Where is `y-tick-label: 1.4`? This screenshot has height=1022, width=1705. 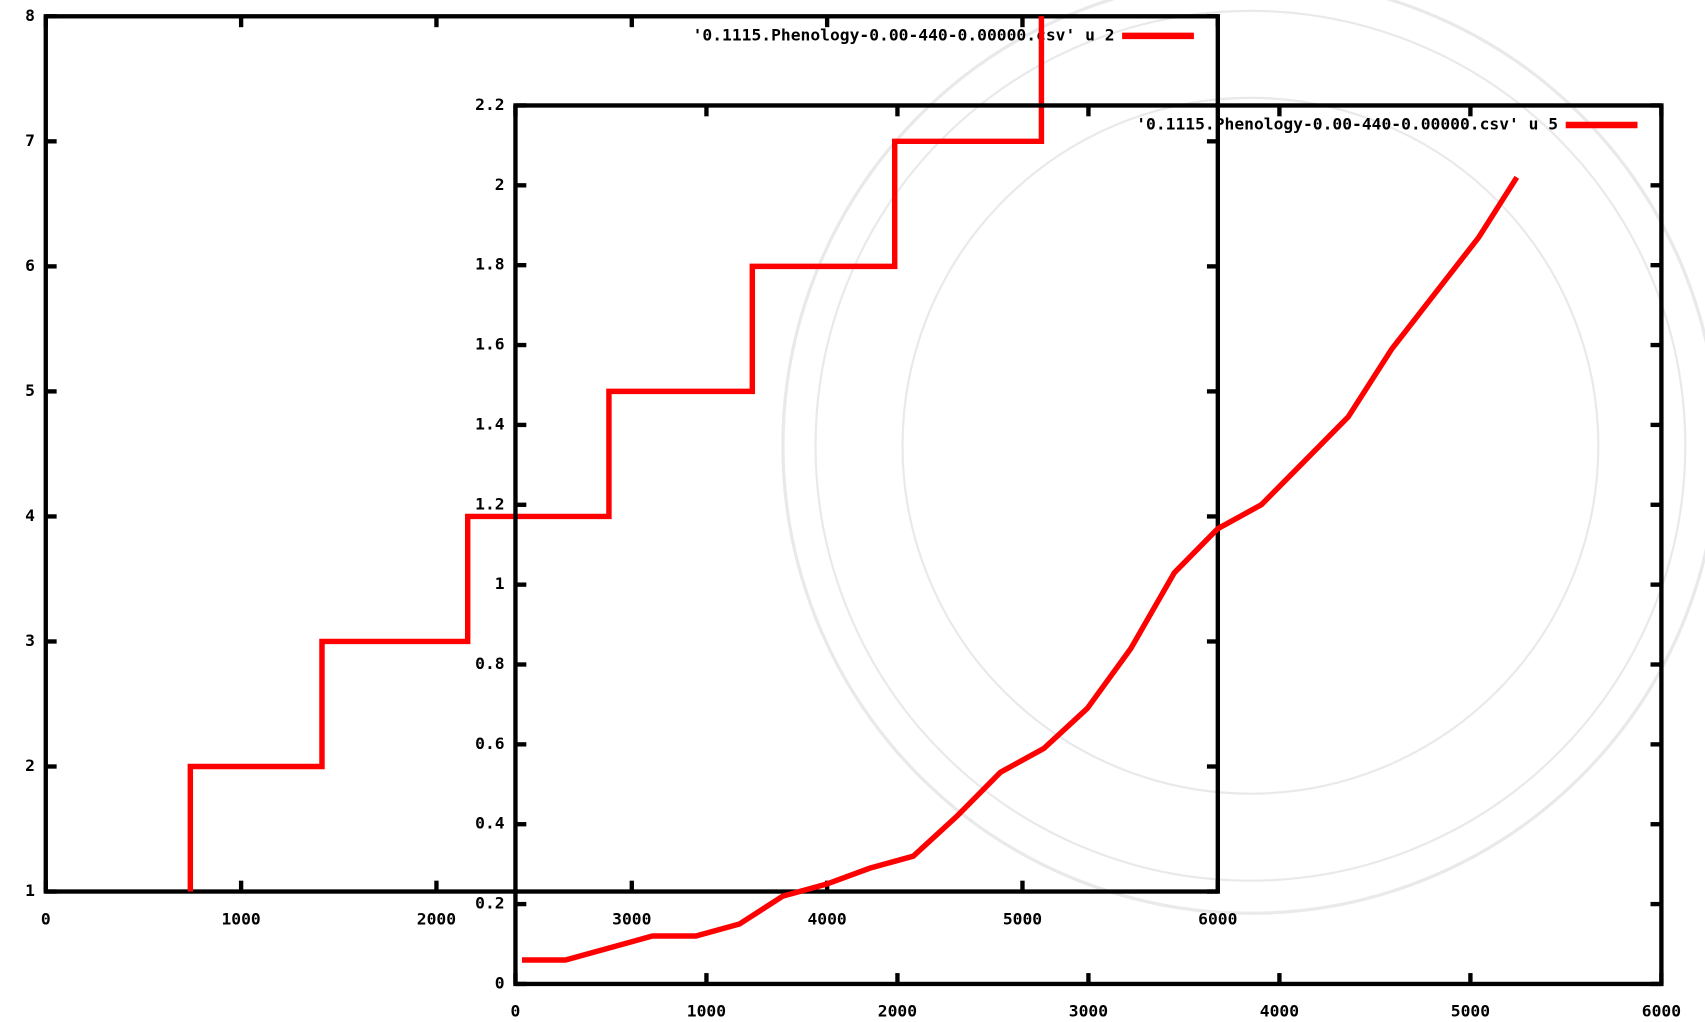 y-tick-label: 1.4 is located at coordinates (490, 423).